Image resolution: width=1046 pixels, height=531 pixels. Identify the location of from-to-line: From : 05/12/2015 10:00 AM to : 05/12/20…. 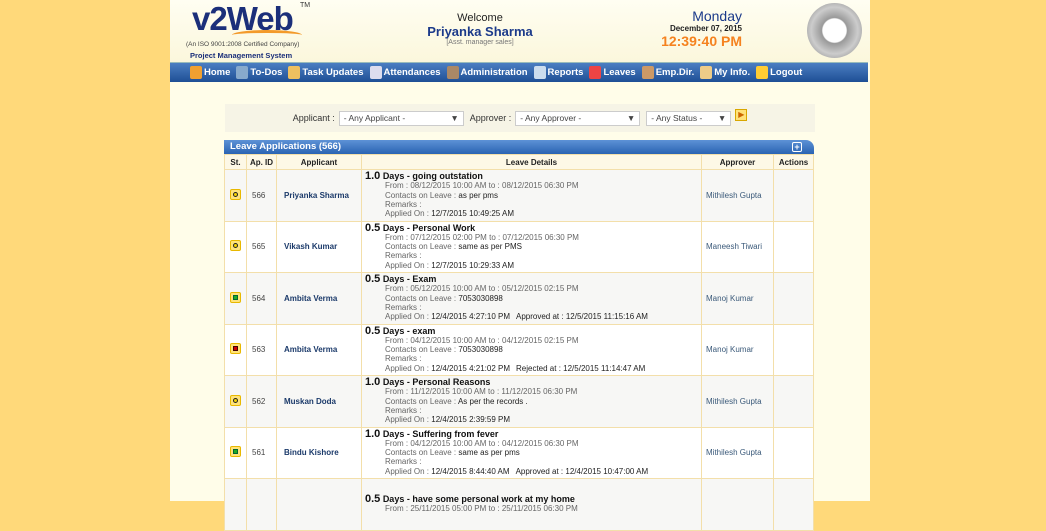
(482, 289).